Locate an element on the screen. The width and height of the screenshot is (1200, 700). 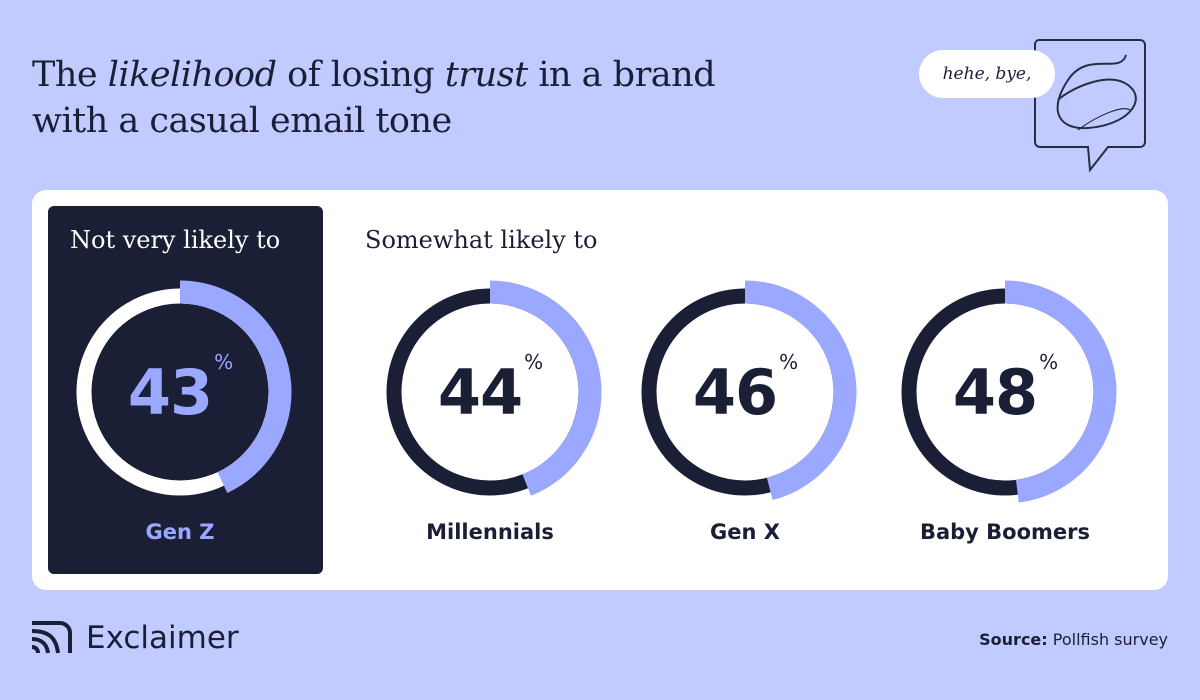
value-number: 46 is located at coordinates (735, 392).